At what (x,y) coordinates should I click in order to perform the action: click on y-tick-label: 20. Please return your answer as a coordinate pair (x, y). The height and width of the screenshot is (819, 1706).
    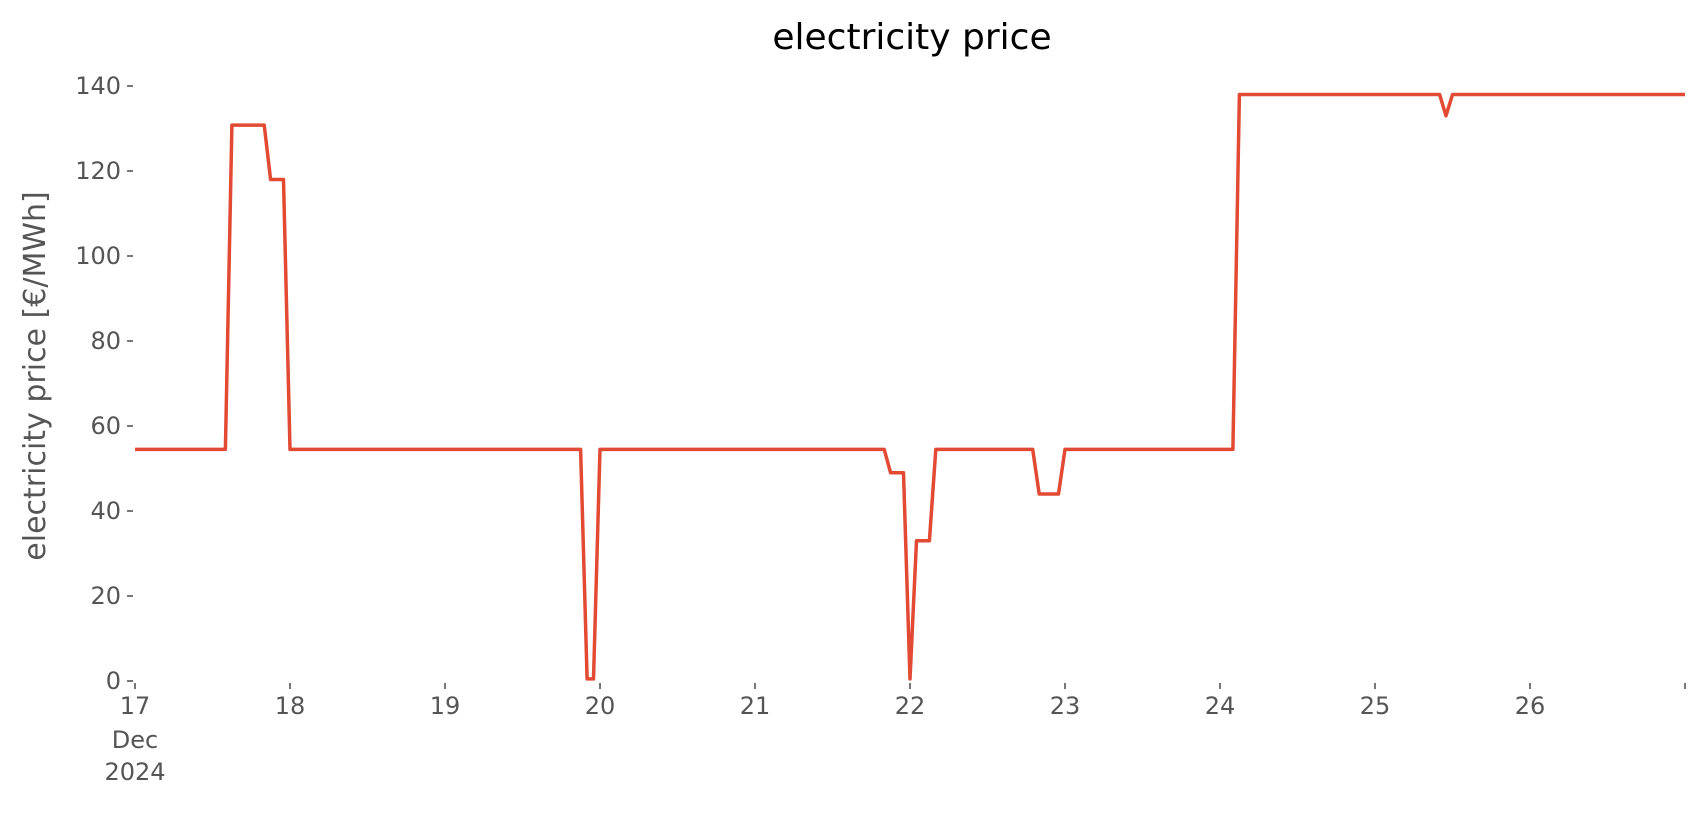
    Looking at the image, I should click on (105, 596).